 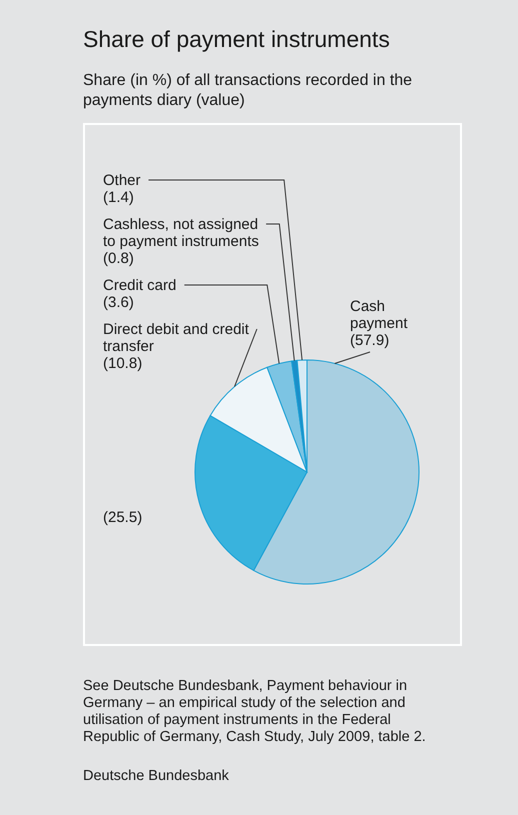 I want to click on data-label: (3.6), so click(x=118, y=302).